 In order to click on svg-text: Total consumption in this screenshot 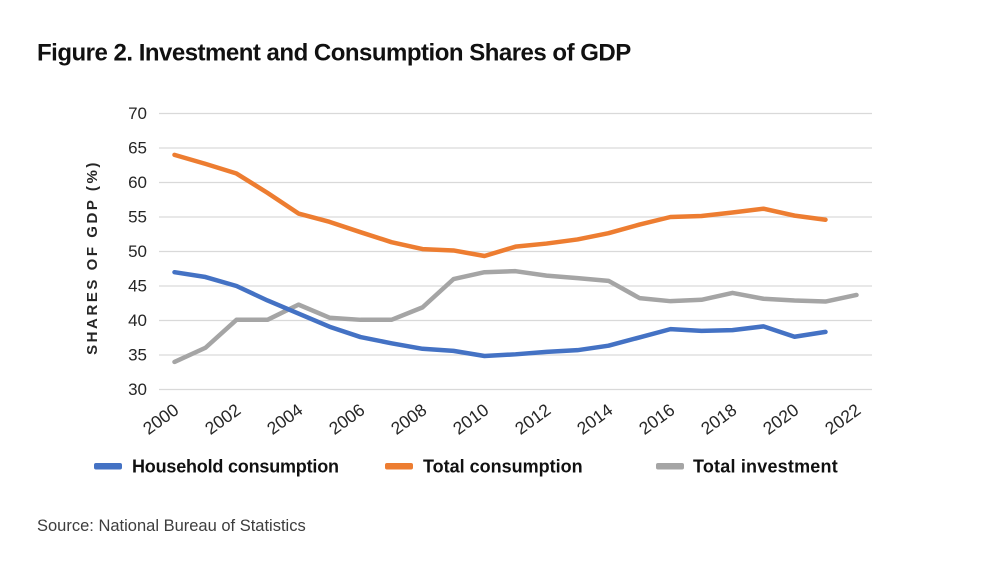, I will do `click(503, 467)`.